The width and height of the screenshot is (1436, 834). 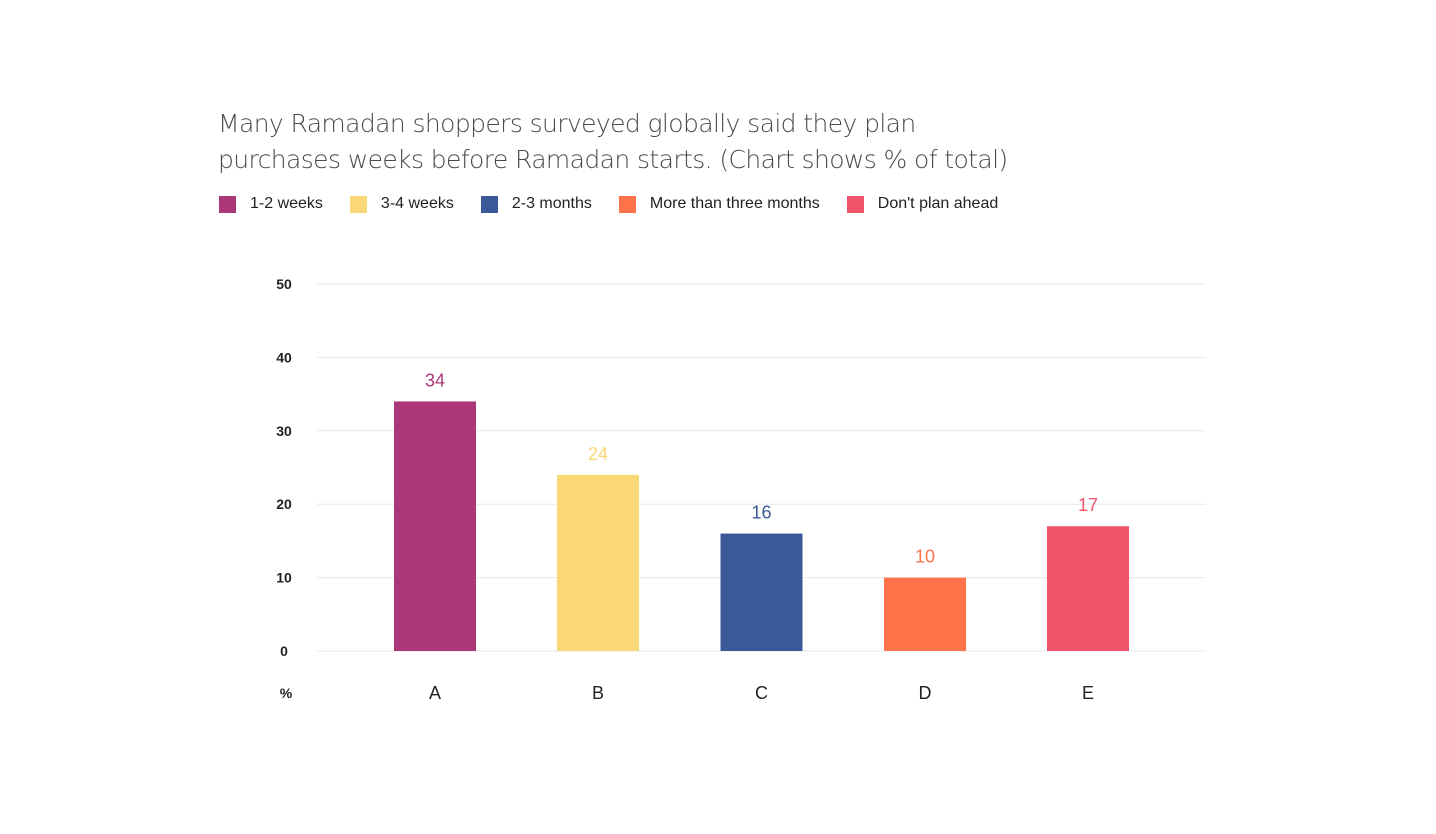 I want to click on x-tick-label: E, so click(x=1088, y=693).